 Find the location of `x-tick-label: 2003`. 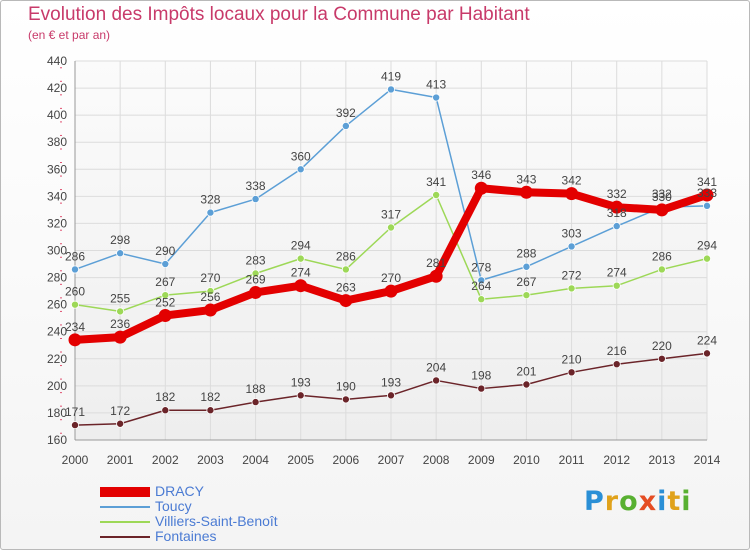

x-tick-label: 2003 is located at coordinates (210, 460).